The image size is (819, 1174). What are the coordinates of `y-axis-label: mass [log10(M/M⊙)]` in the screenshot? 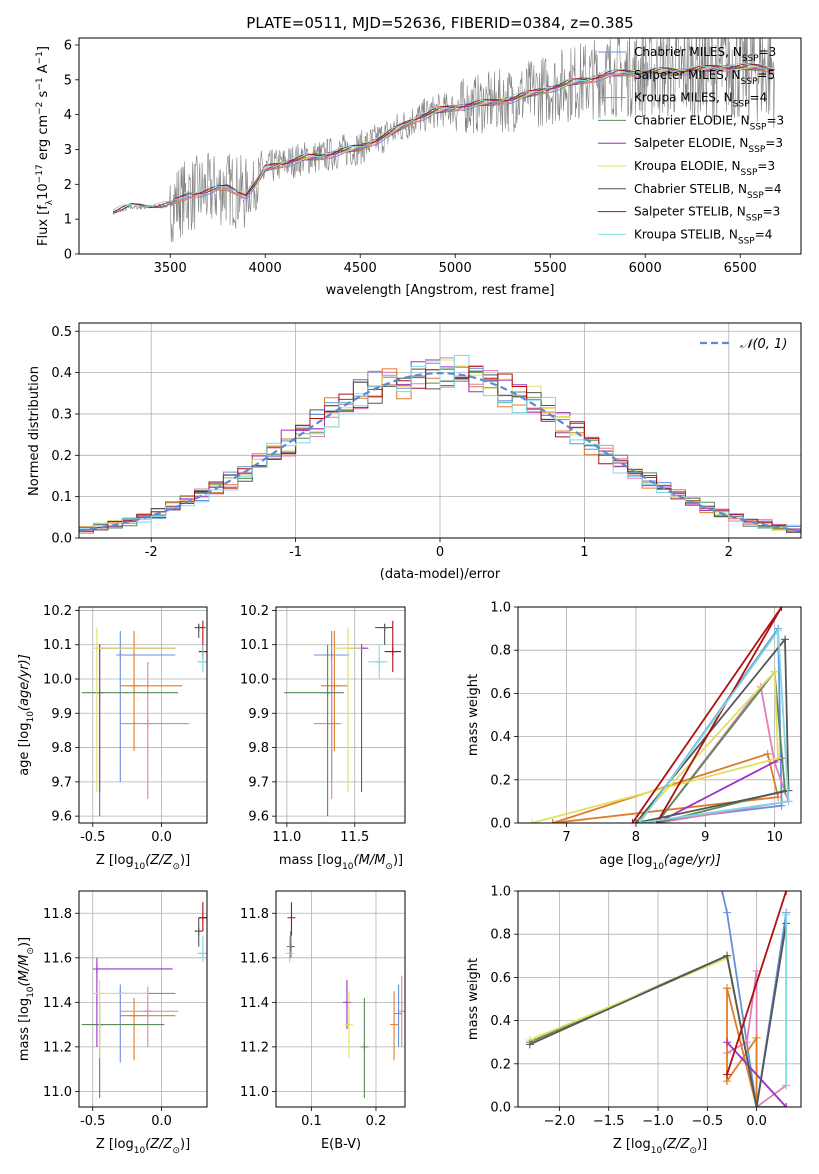 It's located at (26, 999).